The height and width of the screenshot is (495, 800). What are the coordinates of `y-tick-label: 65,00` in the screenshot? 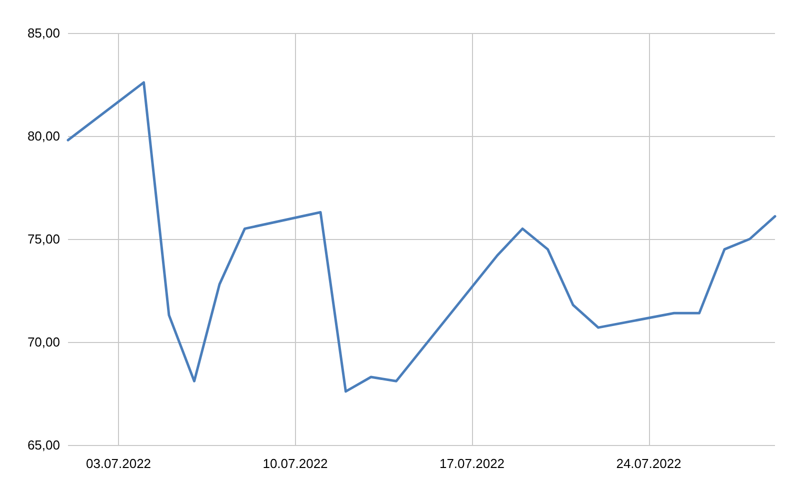 It's located at (43, 445).